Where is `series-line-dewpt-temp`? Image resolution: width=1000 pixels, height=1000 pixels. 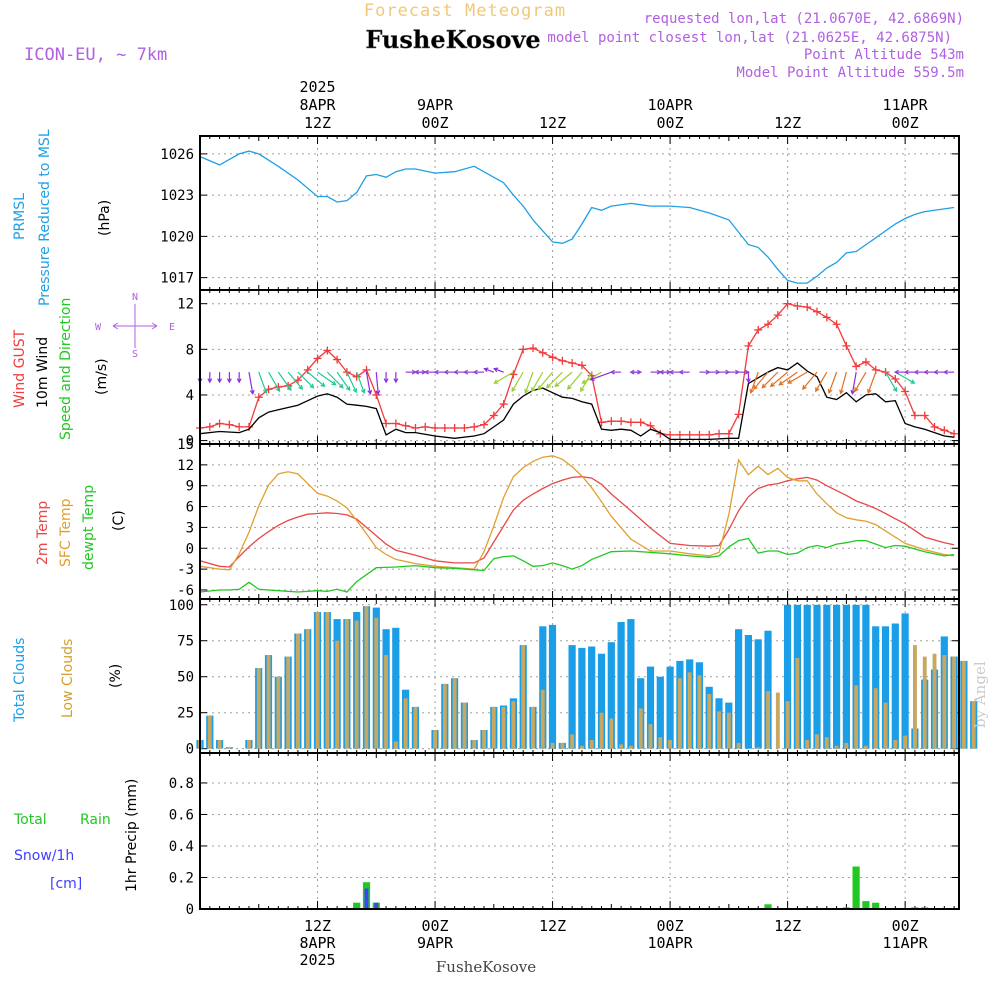
series-line-dewpt-temp is located at coordinates (577, 565).